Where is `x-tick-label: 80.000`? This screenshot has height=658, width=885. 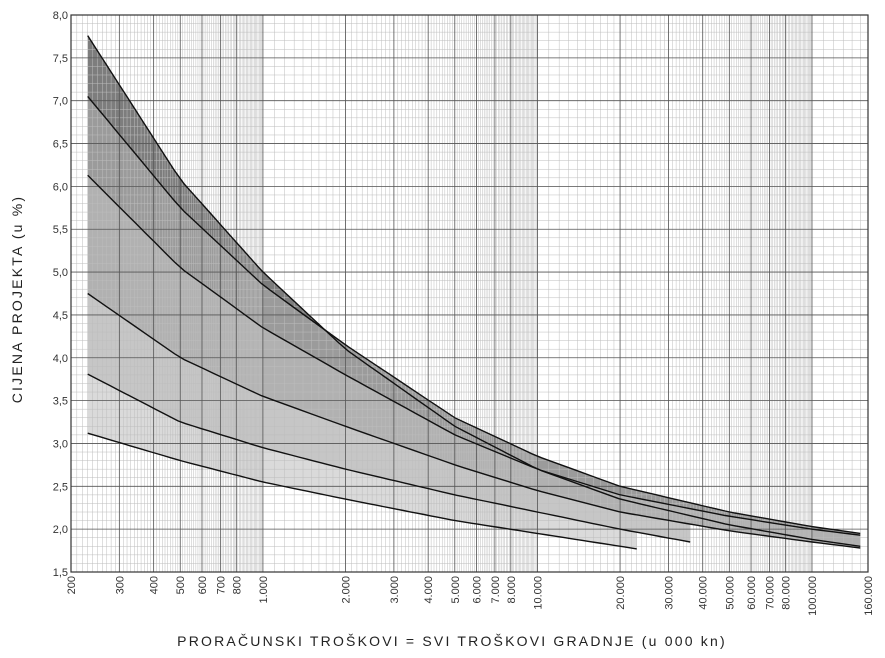 x-tick-label: 80.000 is located at coordinates (786, 593).